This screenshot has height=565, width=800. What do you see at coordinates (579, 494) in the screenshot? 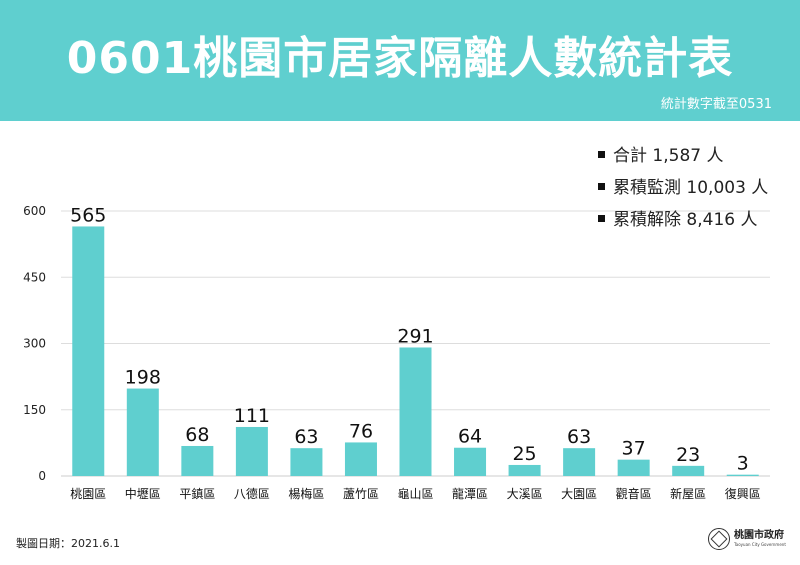
I see `x-category-label: 大園區` at bounding box center [579, 494].